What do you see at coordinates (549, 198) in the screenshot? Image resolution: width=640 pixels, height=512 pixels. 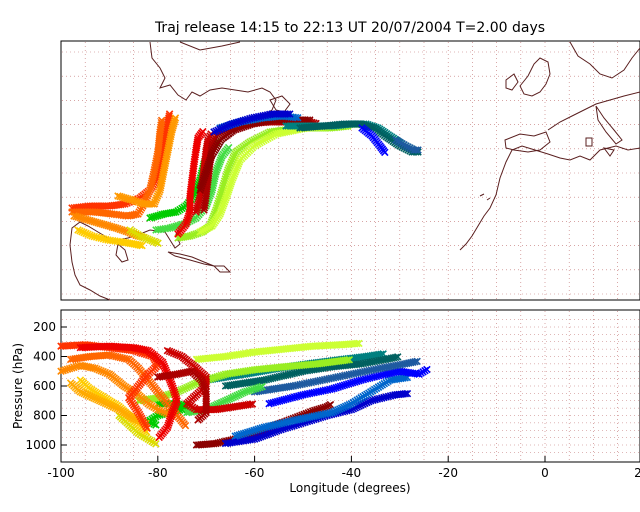 I see `coastline-europe-africa` at bounding box center [549, 198].